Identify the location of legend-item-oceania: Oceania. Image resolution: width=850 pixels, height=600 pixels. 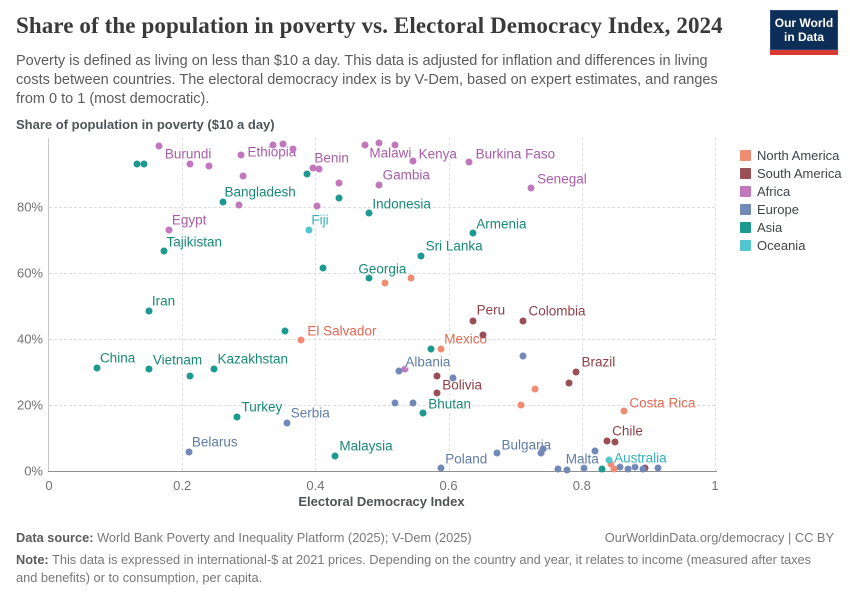
(791, 245).